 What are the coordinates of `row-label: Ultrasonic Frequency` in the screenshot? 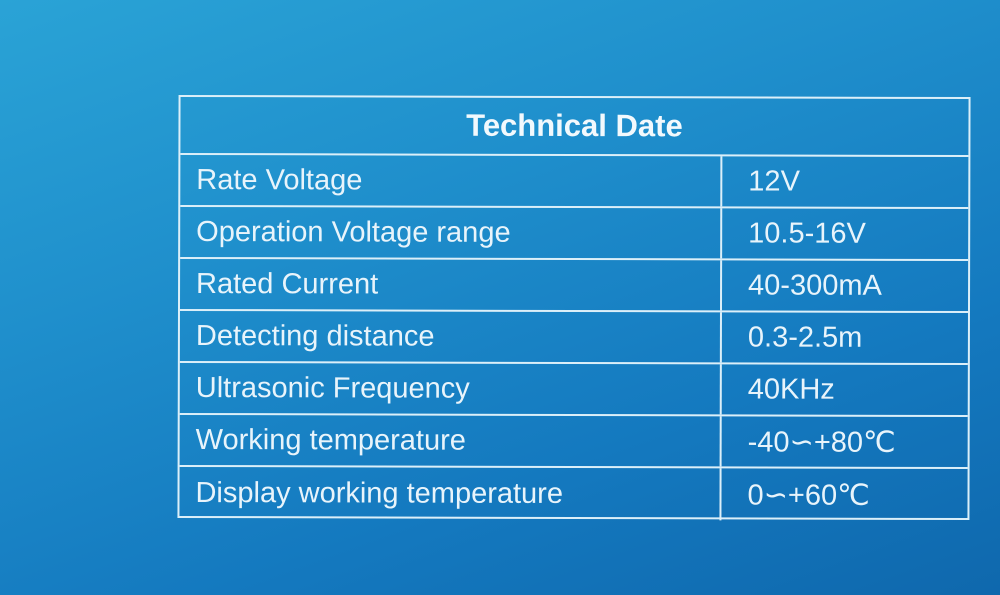 It's located at (450, 388).